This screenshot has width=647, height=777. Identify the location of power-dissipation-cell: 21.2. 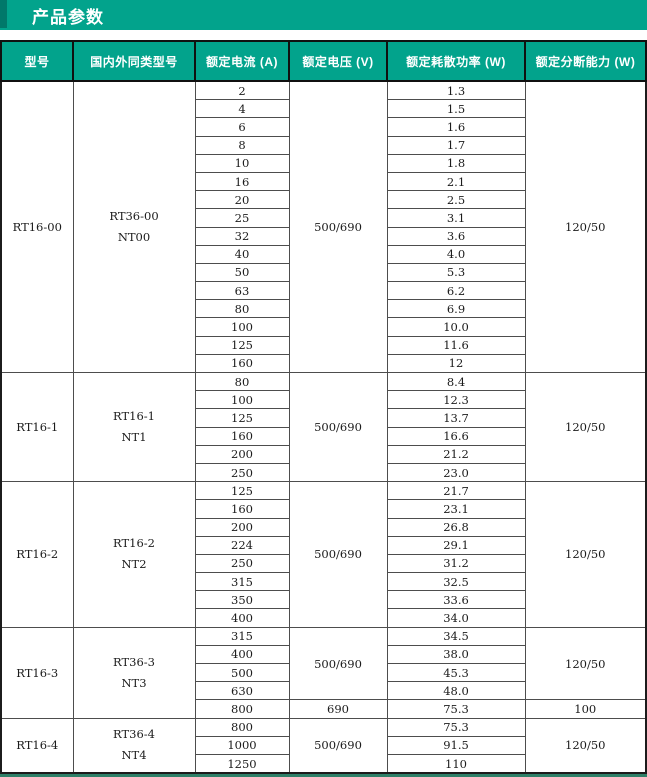
(456, 454).